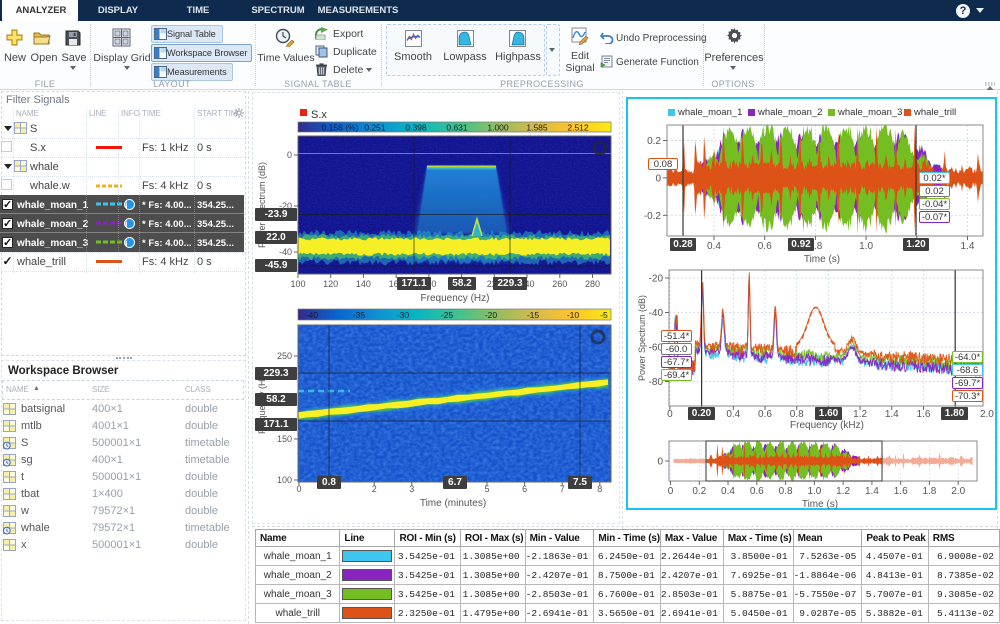 The image size is (1000, 624). Describe the element at coordinates (929, 491) in the screenshot. I see `svg-text: 1.8` at that location.